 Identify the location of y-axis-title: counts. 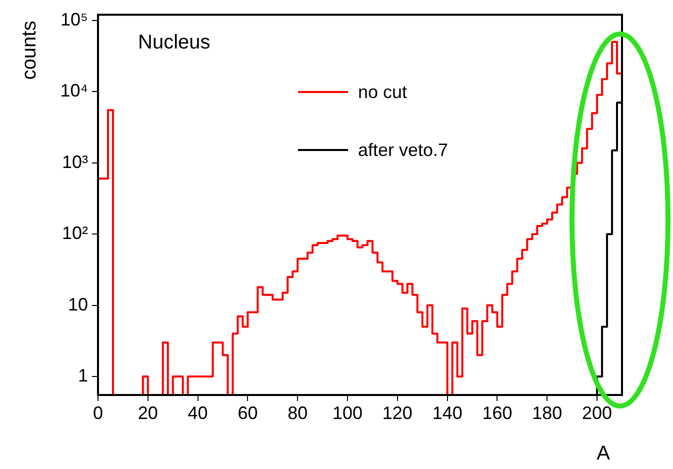
(29, 50).